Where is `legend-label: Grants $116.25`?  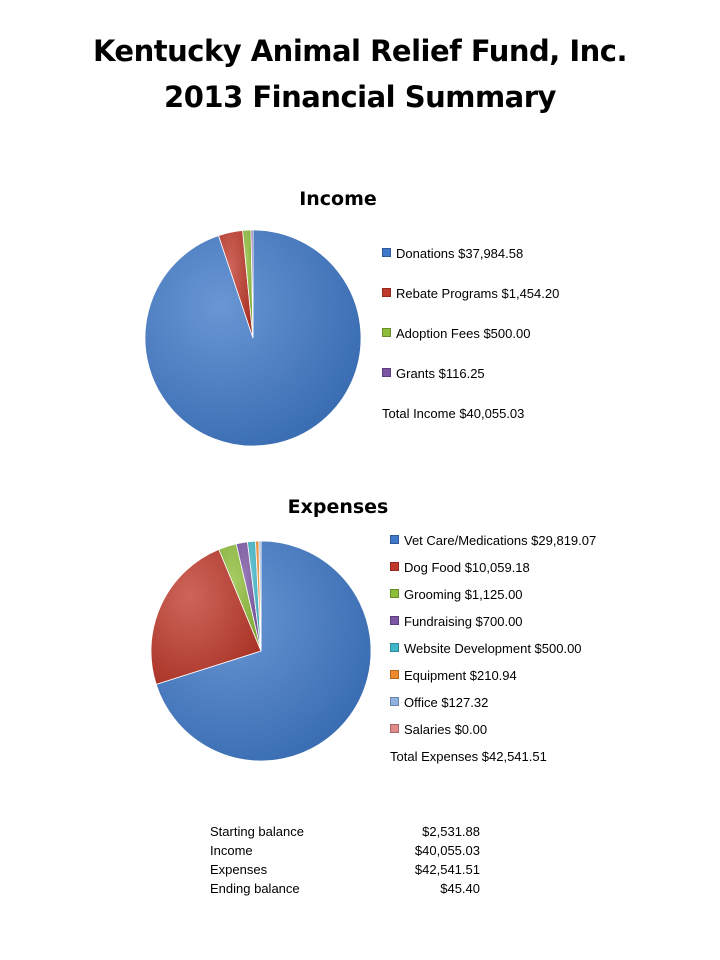
legend-label: Grants $116.25 is located at coordinates (440, 373).